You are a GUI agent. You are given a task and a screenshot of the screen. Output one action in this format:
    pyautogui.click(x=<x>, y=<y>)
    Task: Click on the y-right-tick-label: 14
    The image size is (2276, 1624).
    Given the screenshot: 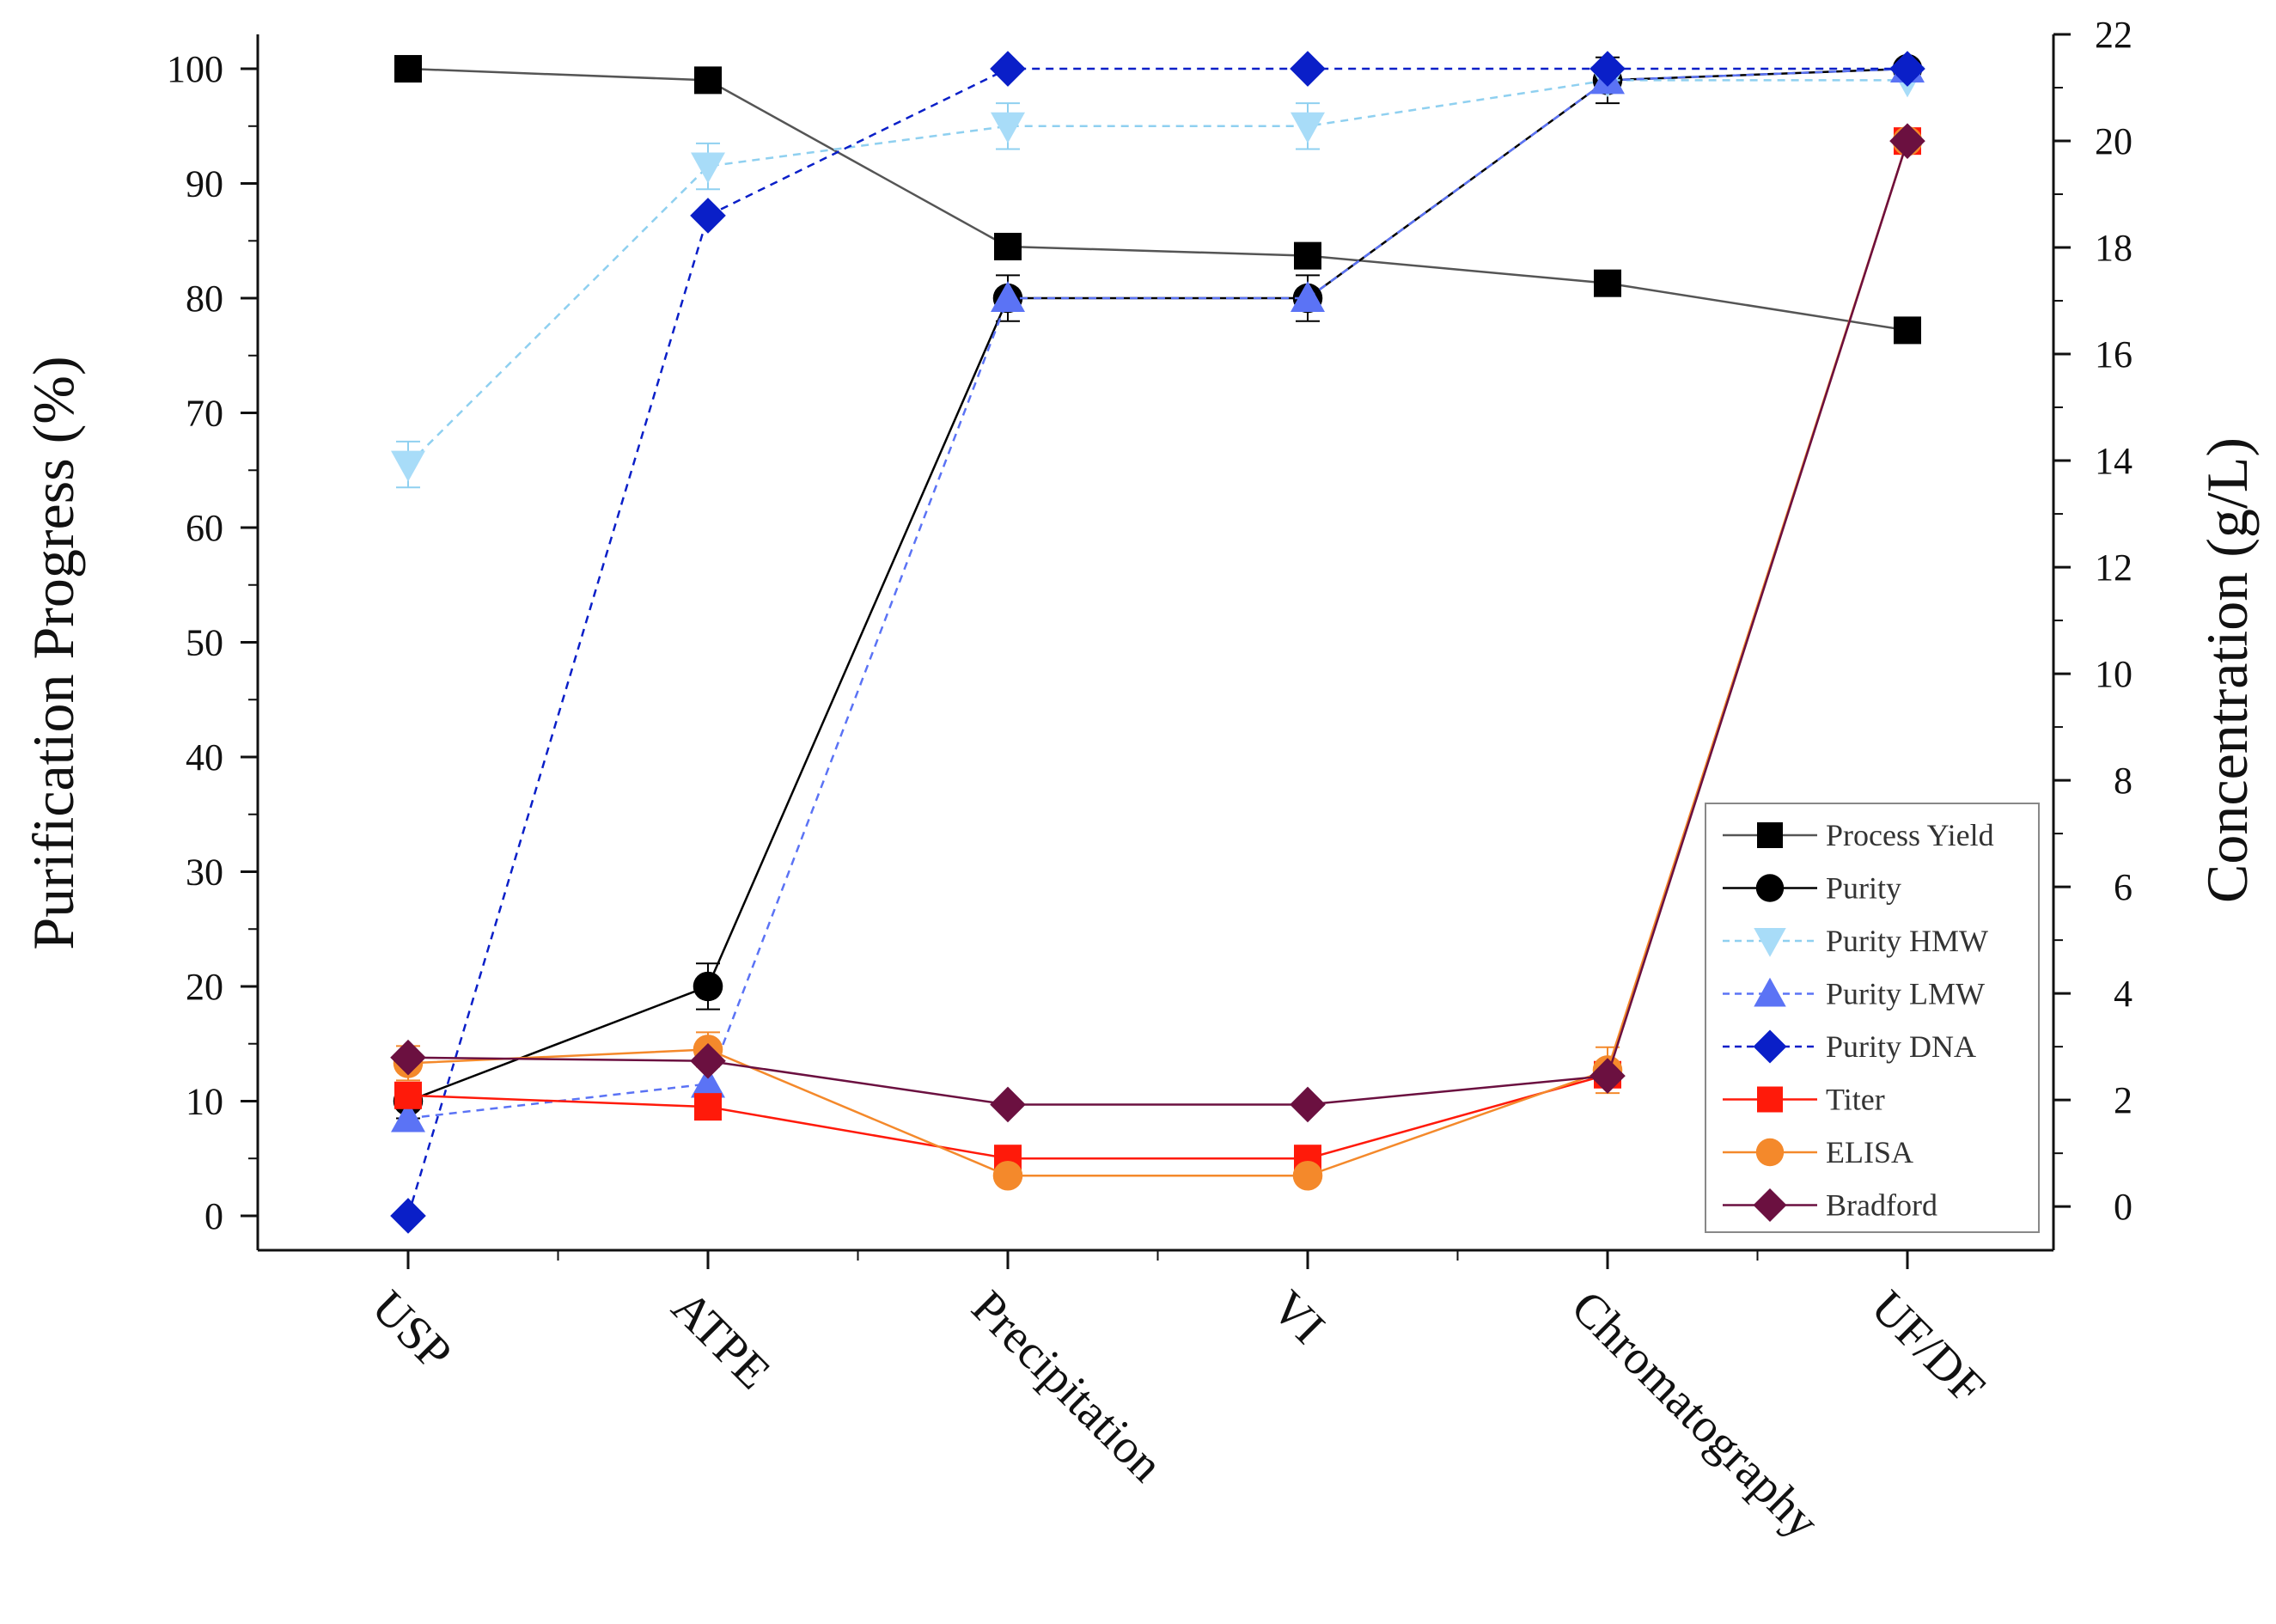 What is the action you would take?
    pyautogui.click(x=2114, y=461)
    